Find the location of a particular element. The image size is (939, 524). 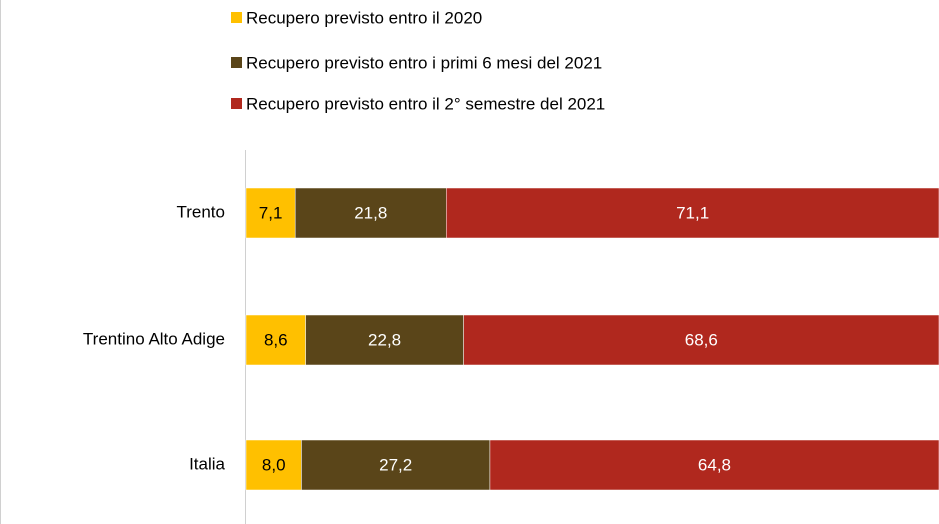

y-tick-label: Trentino Alto Adige is located at coordinates (154, 338).